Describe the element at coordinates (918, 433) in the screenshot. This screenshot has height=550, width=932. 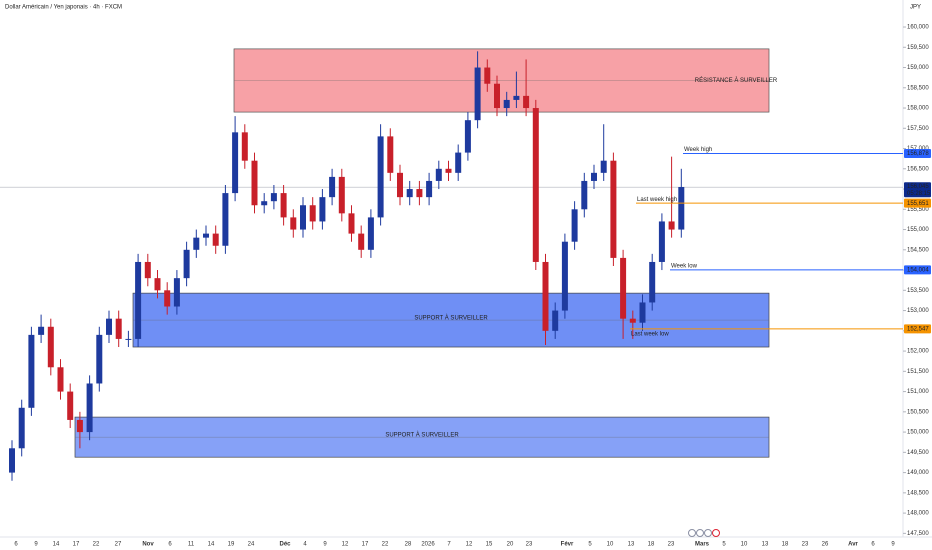
I see `y-tick-label: 150,000` at that location.